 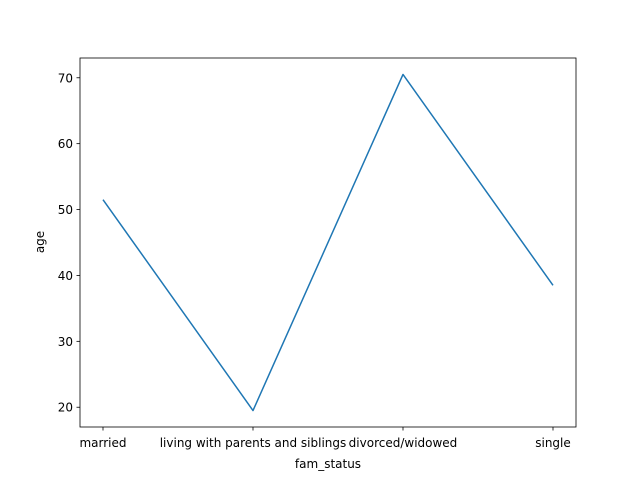 I want to click on x-tick-label: married, so click(x=102, y=443).